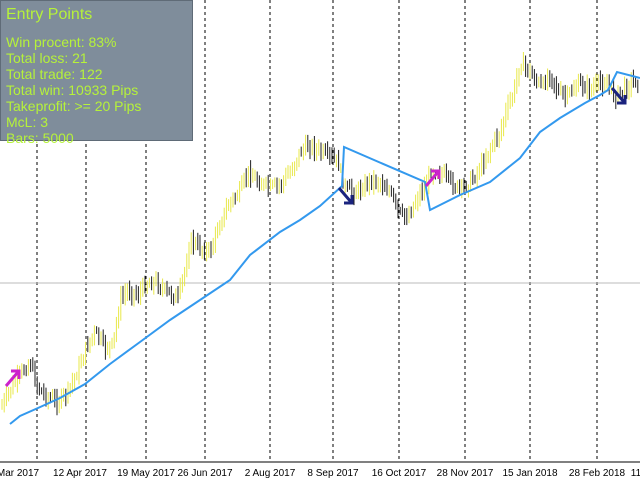 This screenshot has height=480, width=640. What do you see at coordinates (47, 58) in the screenshot?
I see `total-loss-text: Total loss: 21` at bounding box center [47, 58].